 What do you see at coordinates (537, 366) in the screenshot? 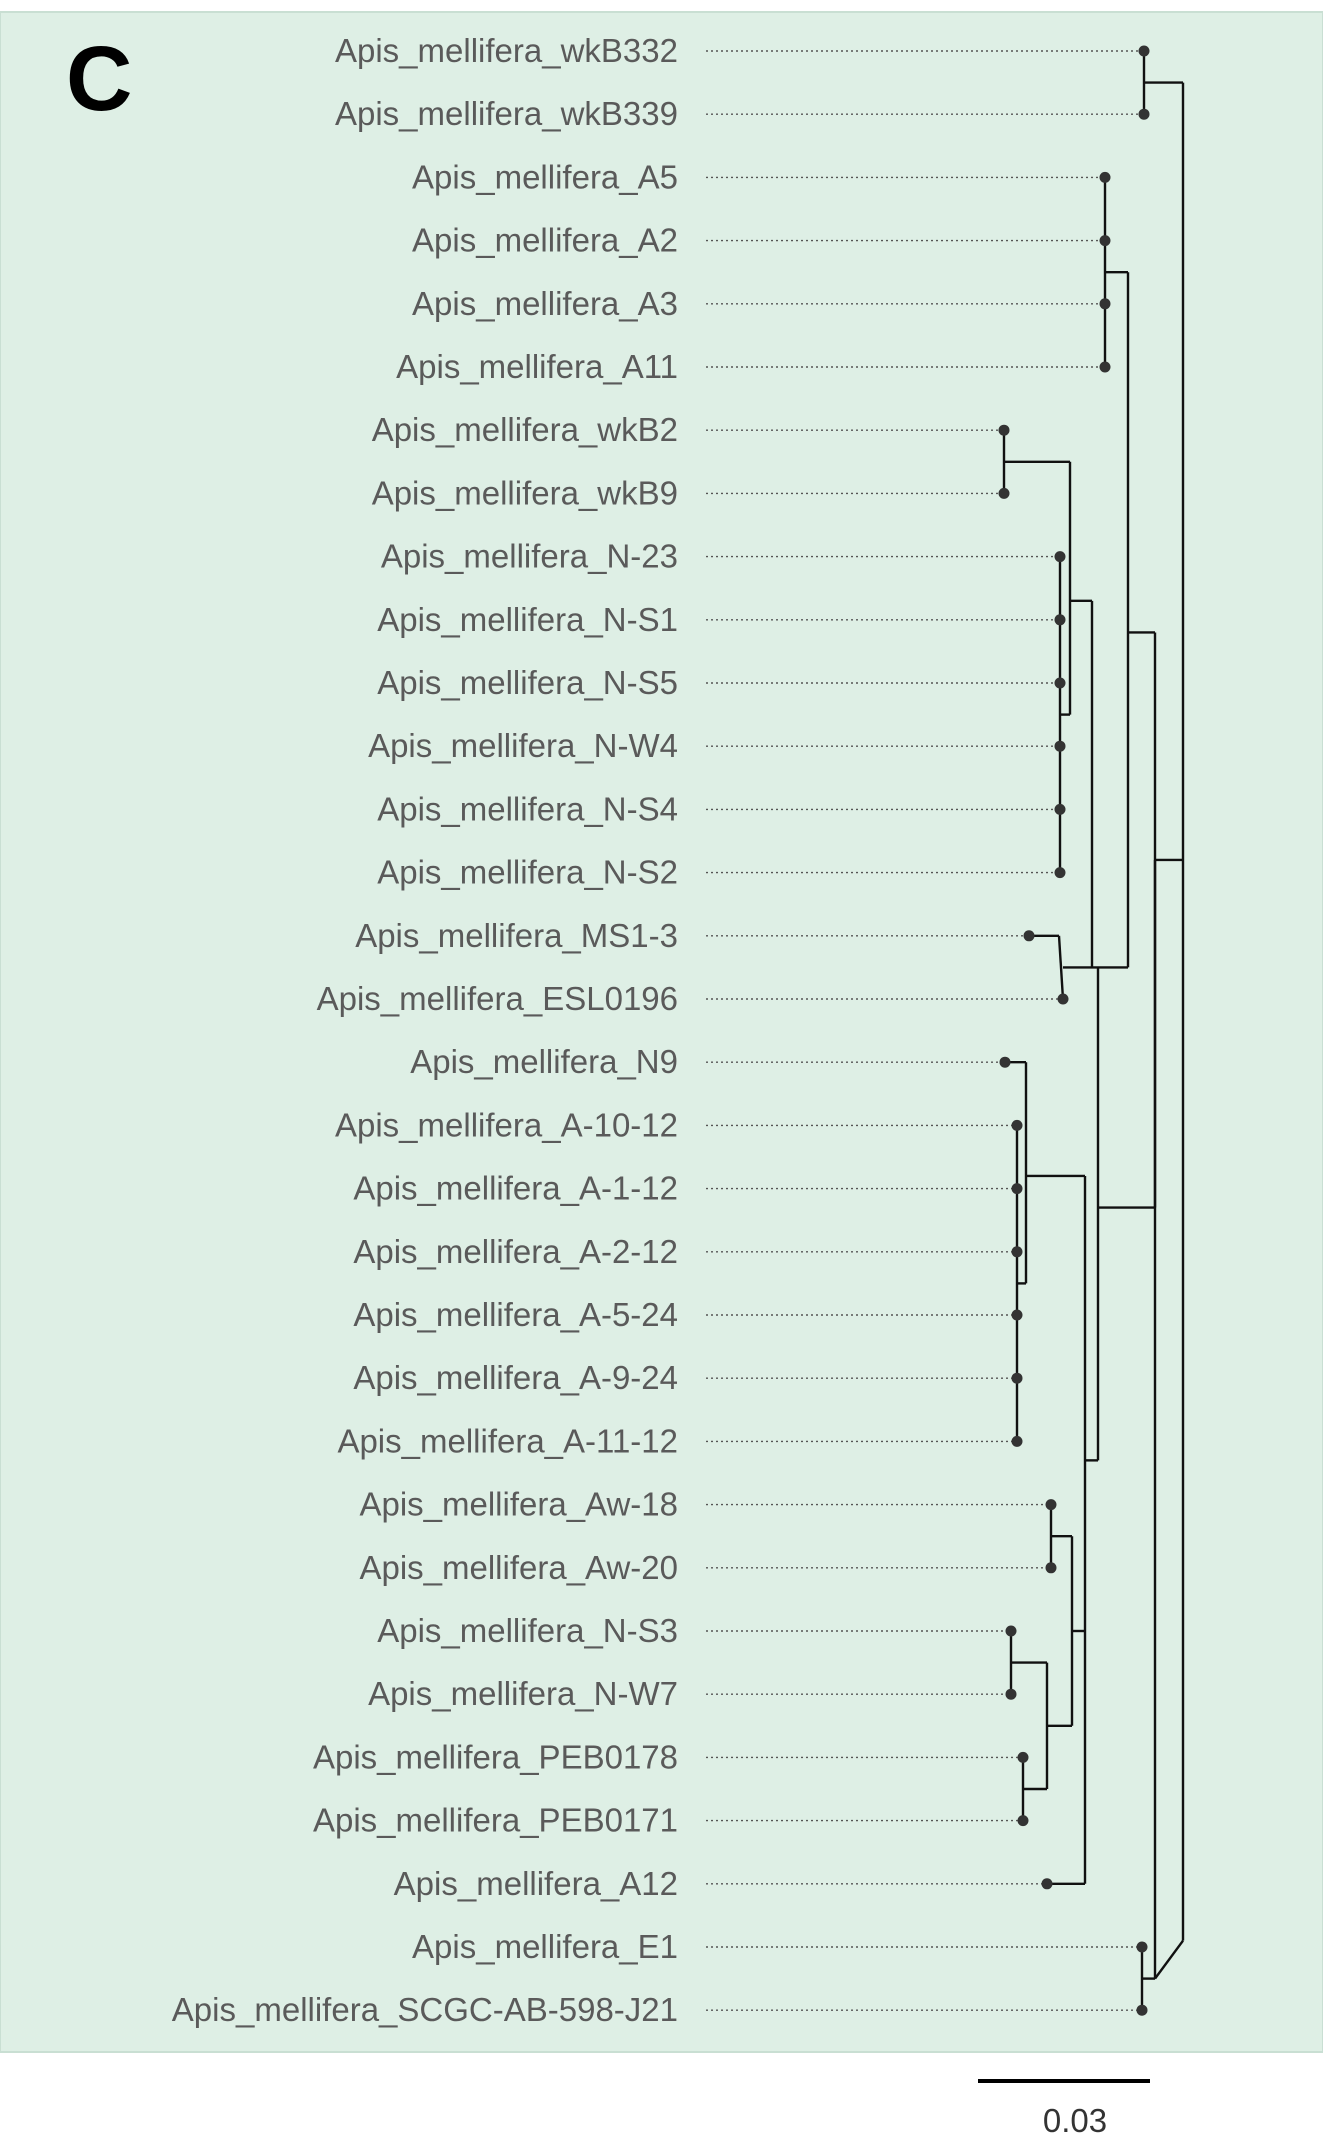
I see `leaf-label: Apis_mellifera_A11` at bounding box center [537, 366].